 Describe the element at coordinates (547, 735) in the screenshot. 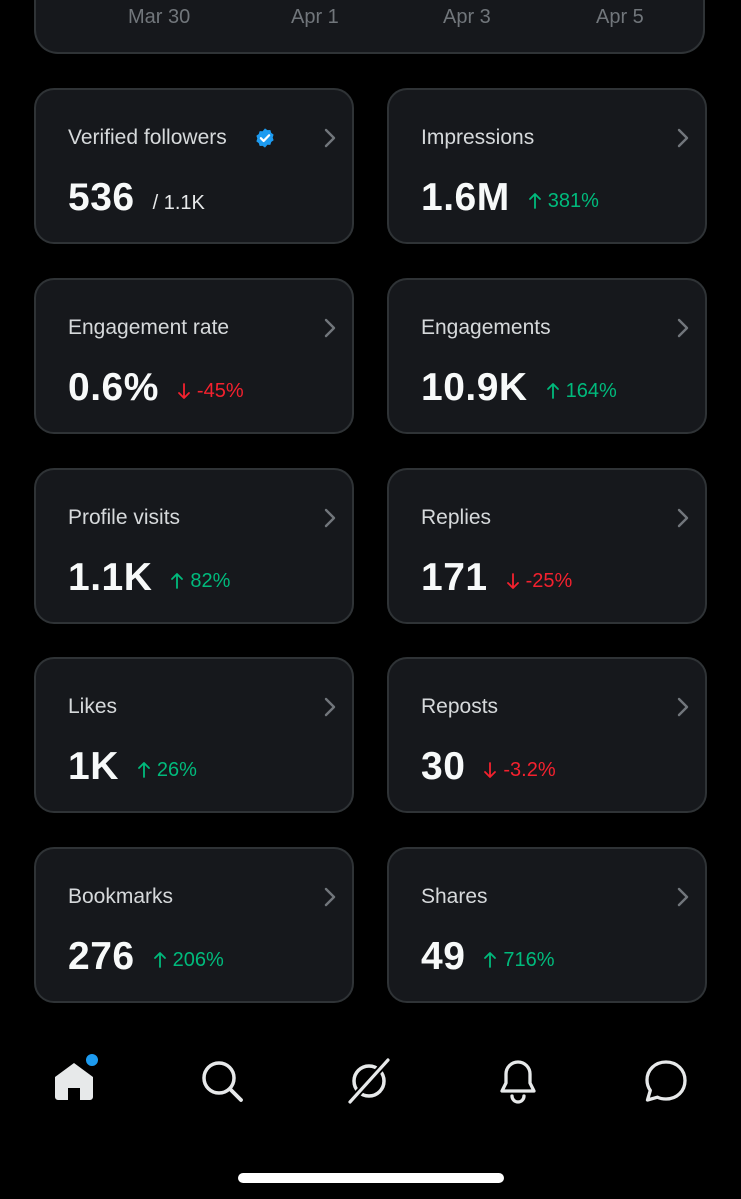

I see `metric-card-reposts: Reposts 30 -3.2%` at that location.